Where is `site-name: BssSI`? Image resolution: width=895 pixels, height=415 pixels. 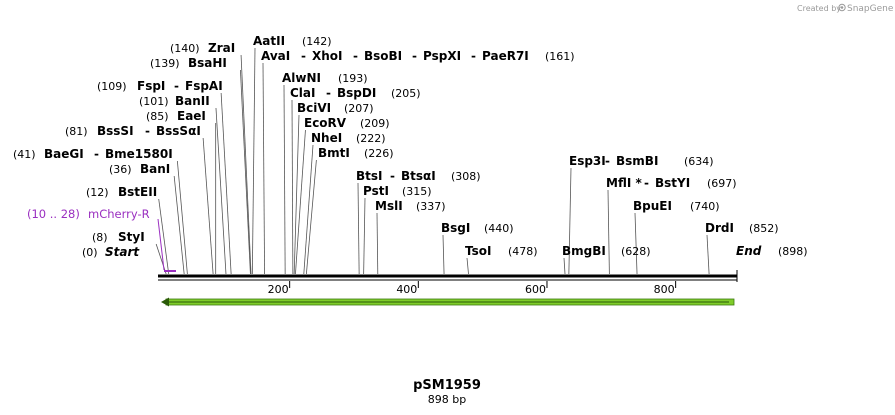 site-name: BssSI is located at coordinates (115, 131).